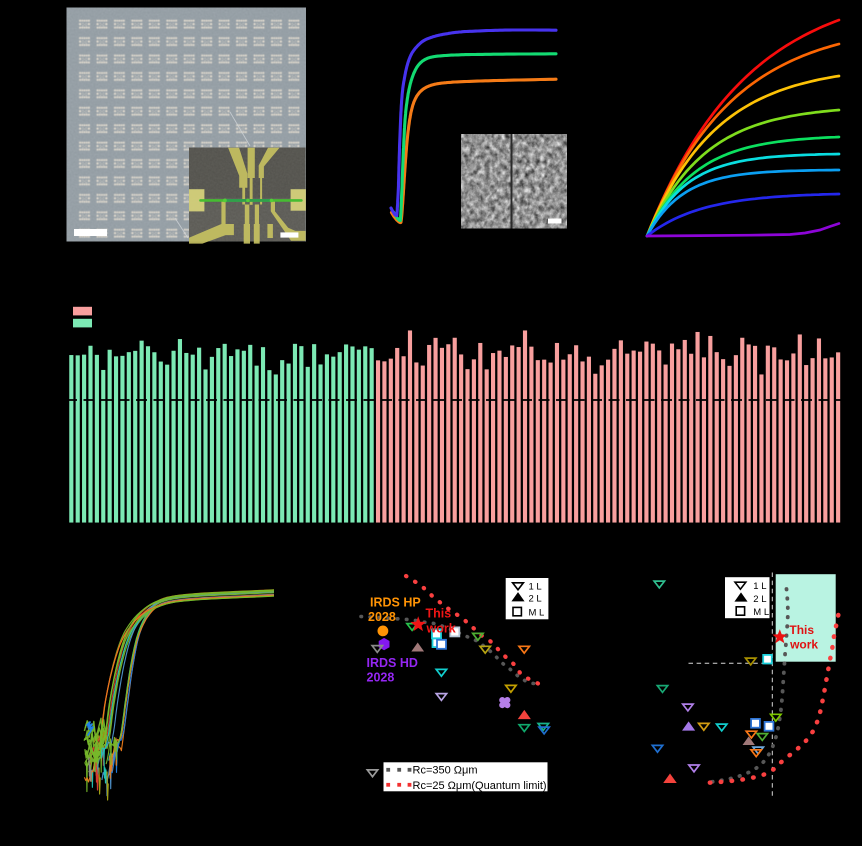 The width and height of the screenshot is (862, 846). I want to click on svg-text: Rc=350 Ωμm, so click(445, 771).